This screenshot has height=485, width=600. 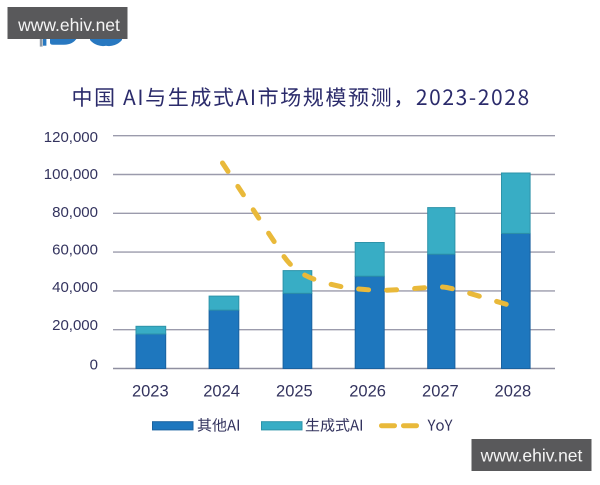 What do you see at coordinates (513, 392) in the screenshot?
I see `svg-text: 2028` at bounding box center [513, 392].